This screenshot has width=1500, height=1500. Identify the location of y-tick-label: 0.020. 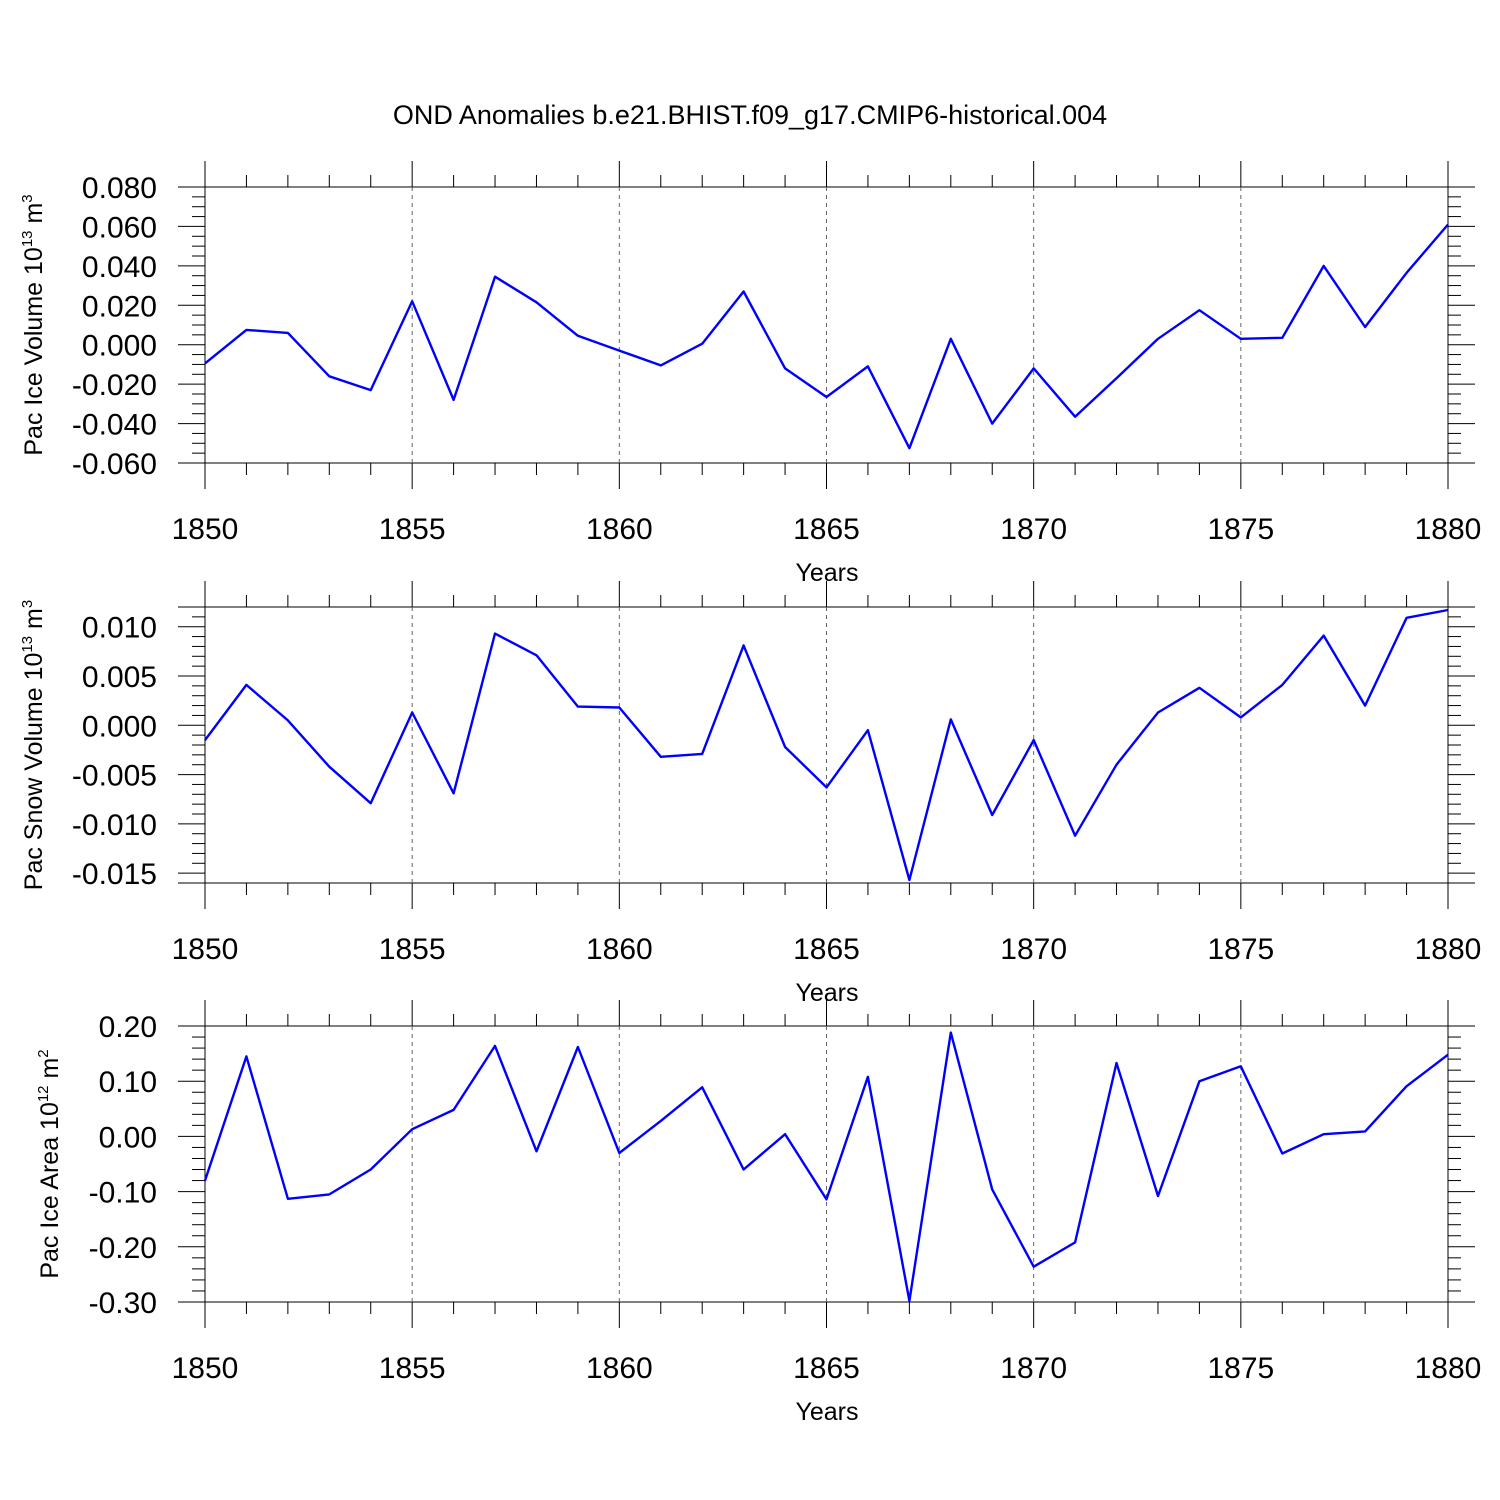
(119, 306).